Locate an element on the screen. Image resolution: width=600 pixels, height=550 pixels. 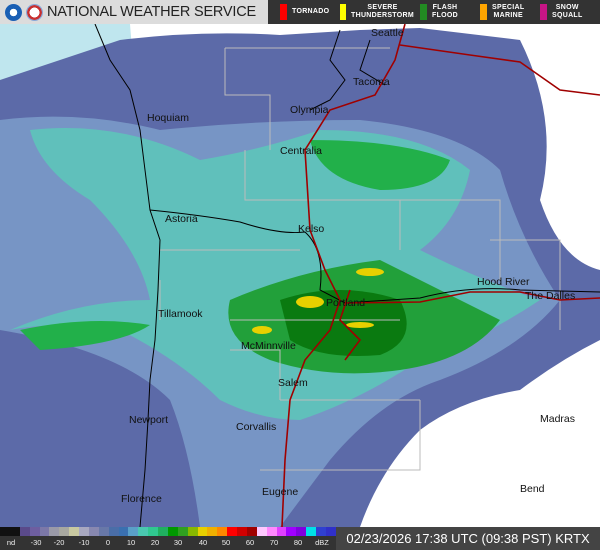
scale-label: 70 is located at coordinates (274, 542).